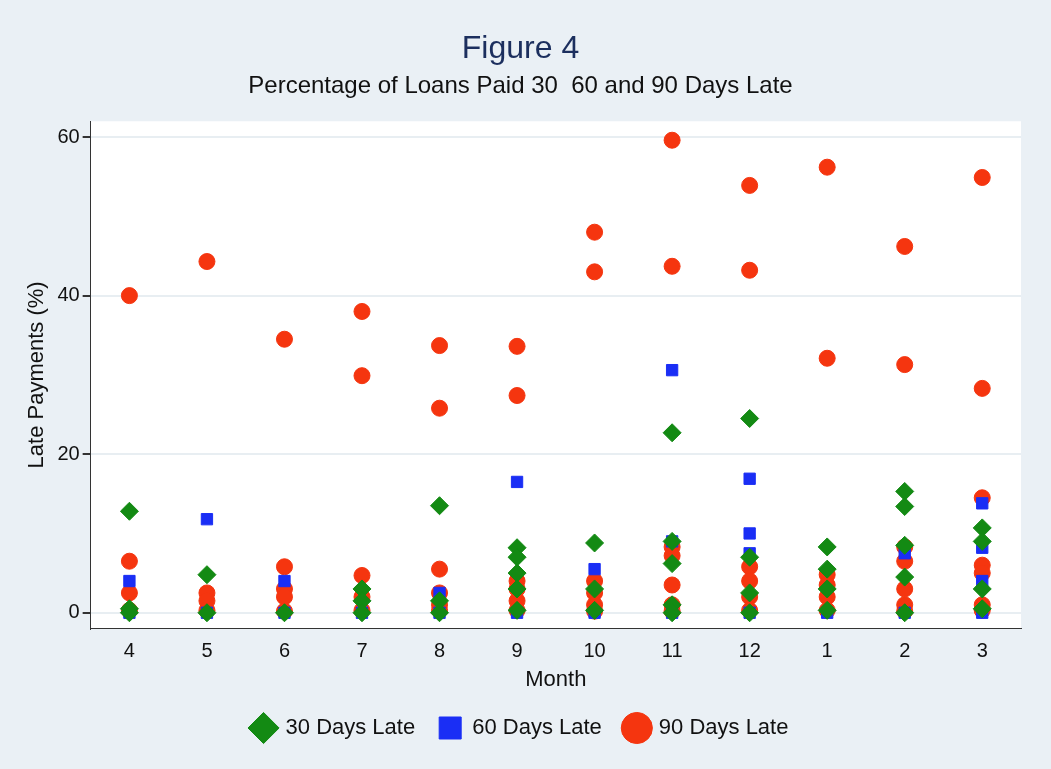 Image resolution: width=1051 pixels, height=769 pixels. What do you see at coordinates (749, 650) in the screenshot?
I see `x-tick-label: 12` at bounding box center [749, 650].